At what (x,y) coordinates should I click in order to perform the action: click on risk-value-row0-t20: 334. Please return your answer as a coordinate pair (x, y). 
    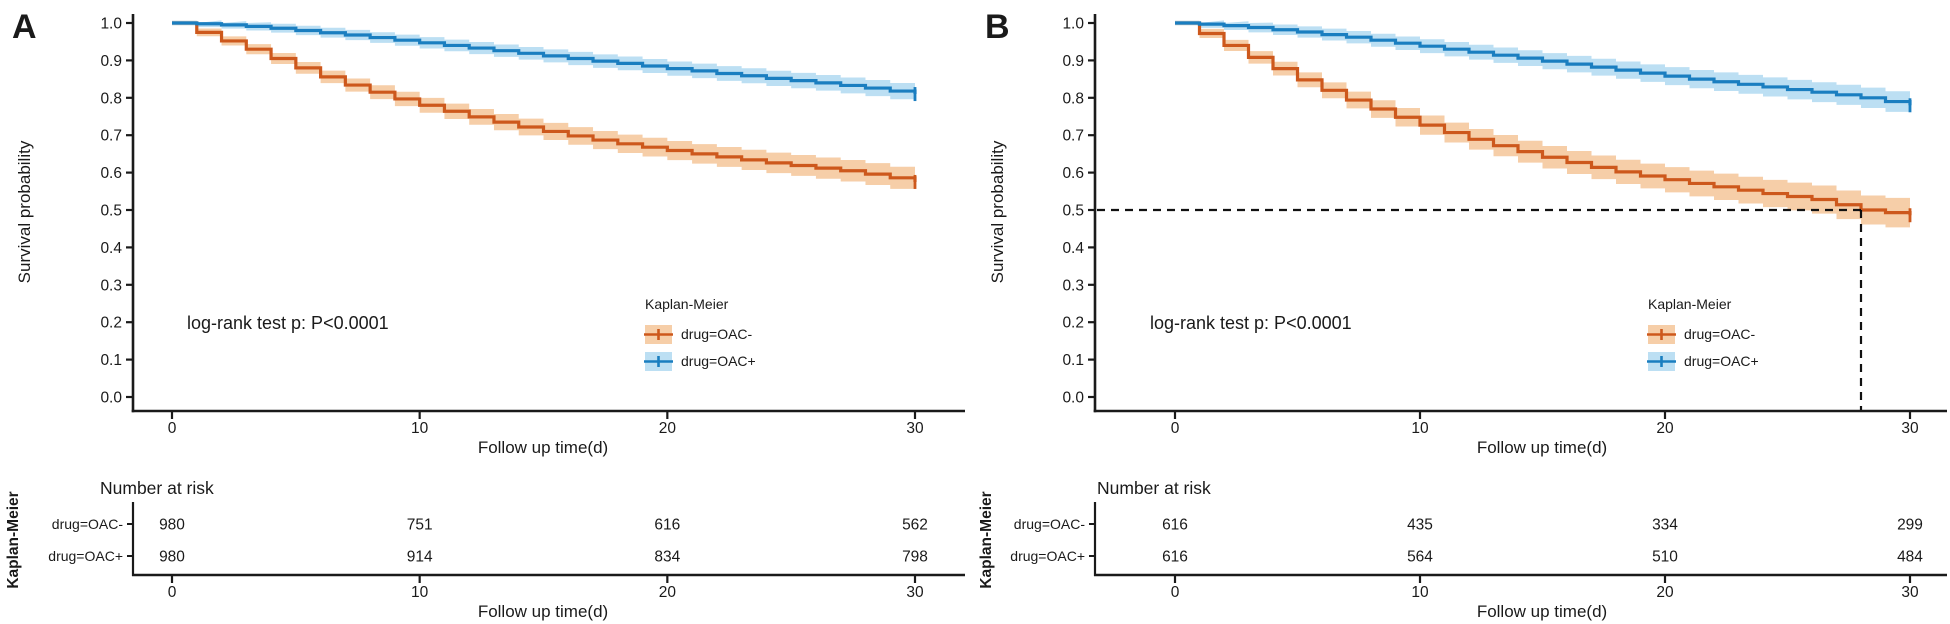
    Looking at the image, I should click on (1665, 525).